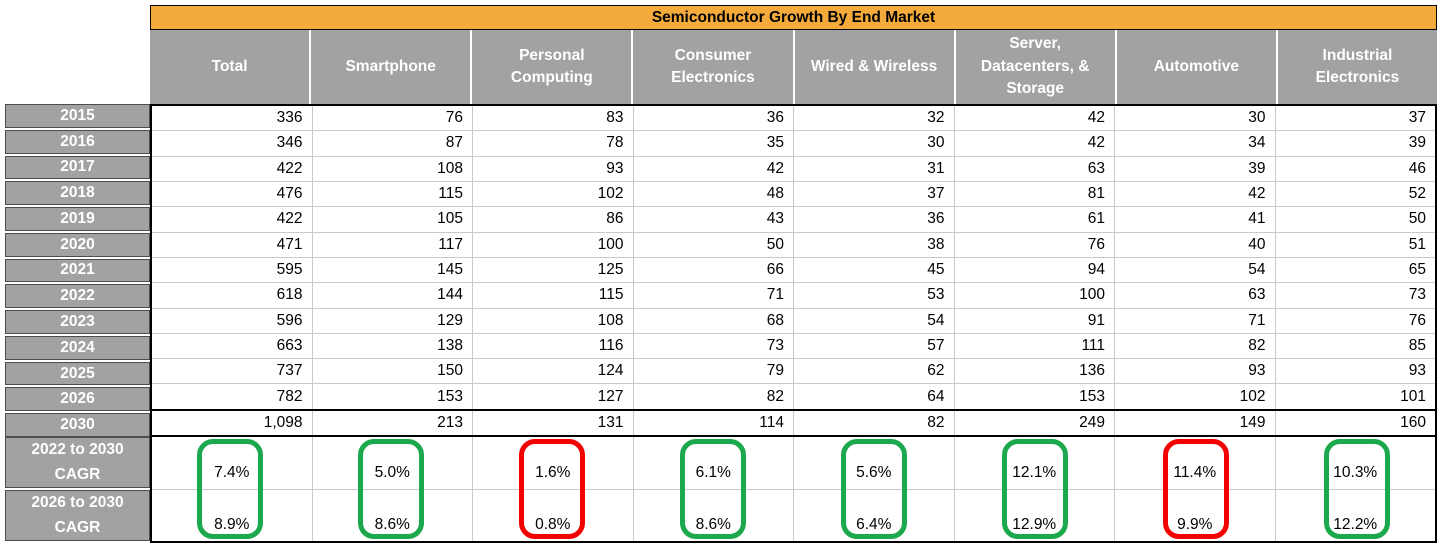 The width and height of the screenshot is (1440, 544). I want to click on value-cell: 79, so click(714, 371).